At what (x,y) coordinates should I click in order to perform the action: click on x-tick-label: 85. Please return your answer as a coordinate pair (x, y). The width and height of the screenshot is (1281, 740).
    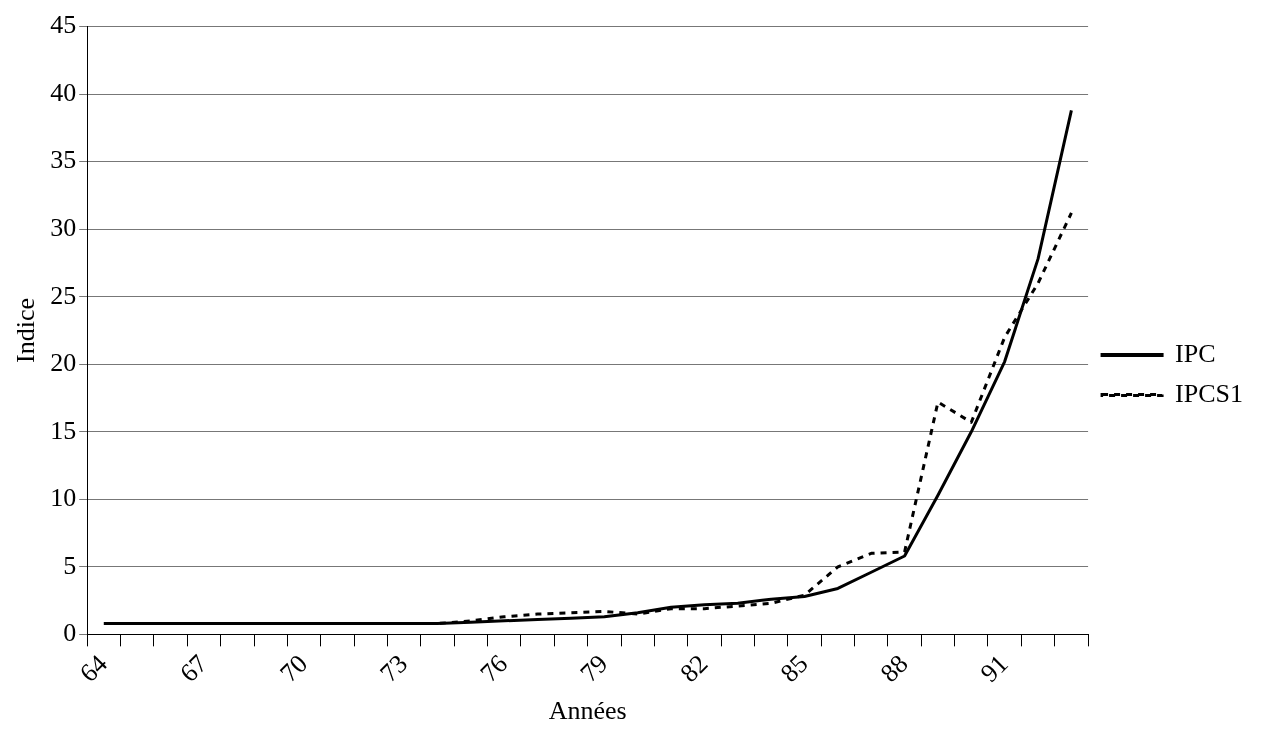
    Looking at the image, I should click on (794, 668).